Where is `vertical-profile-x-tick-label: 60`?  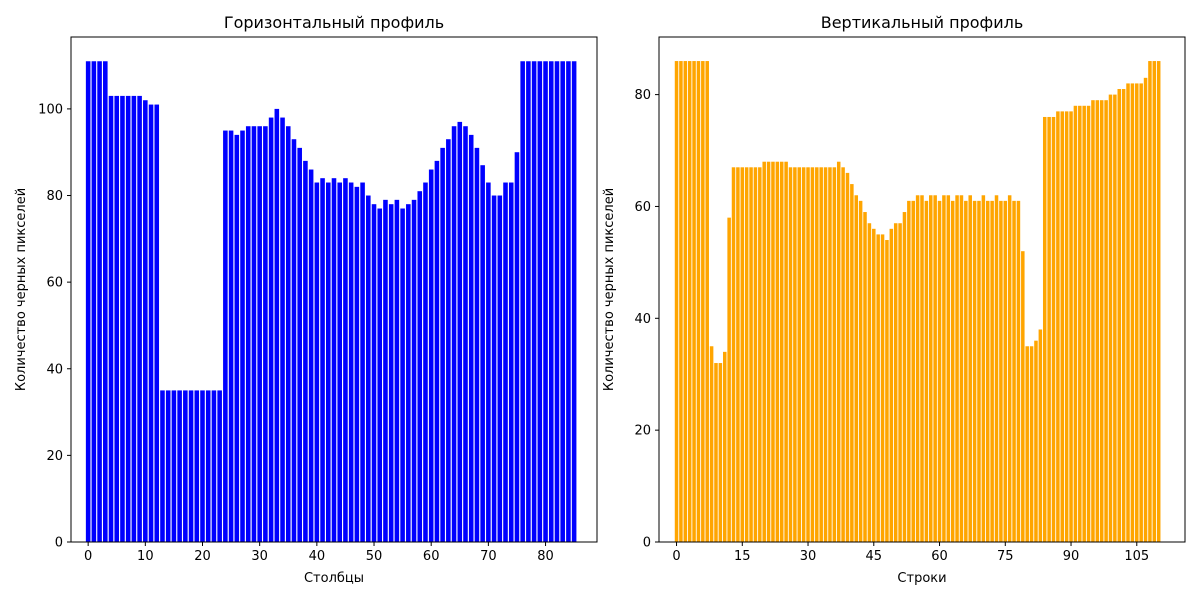
vertical-profile-x-tick-label: 60 is located at coordinates (939, 556).